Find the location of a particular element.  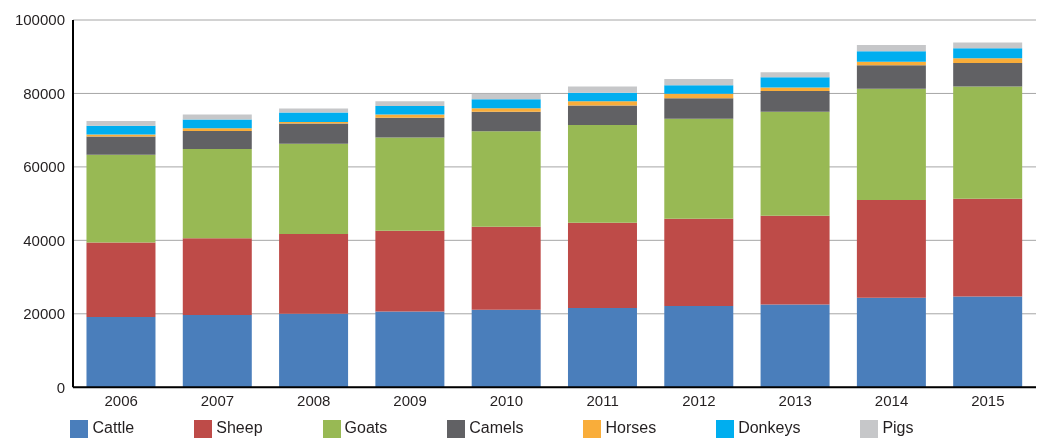

x-tick-label: 2013 is located at coordinates (795, 400).